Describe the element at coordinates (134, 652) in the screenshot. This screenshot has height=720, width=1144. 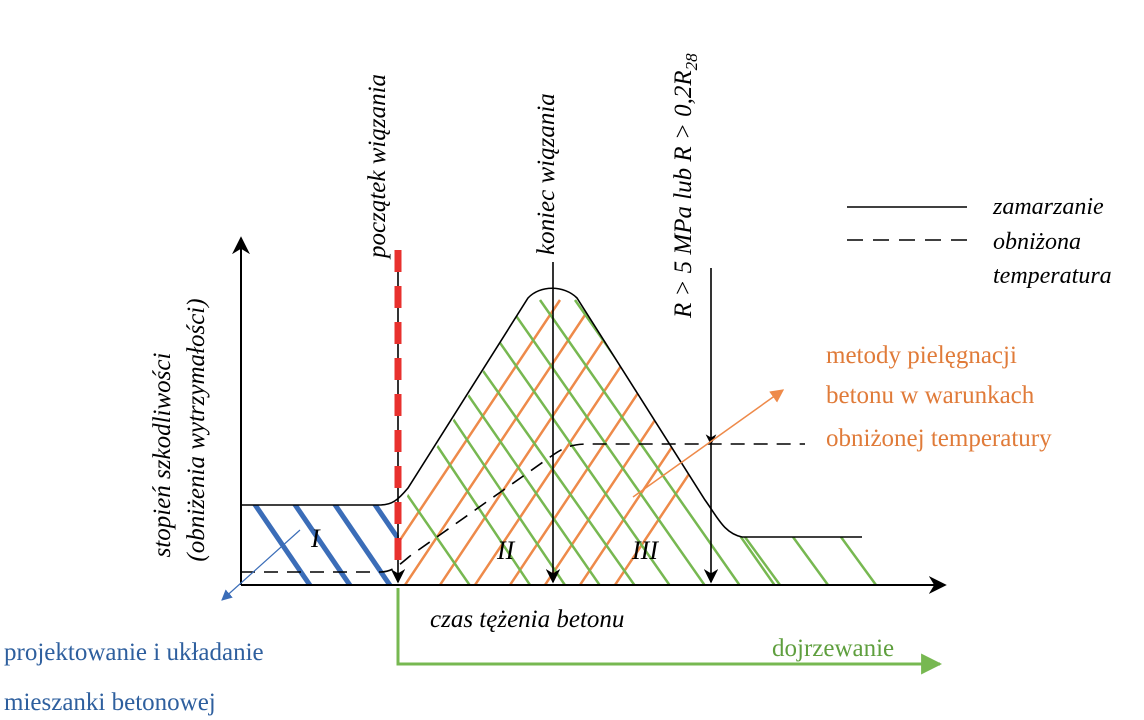
I see `projekt-label-1: projektowanie i układanie` at that location.